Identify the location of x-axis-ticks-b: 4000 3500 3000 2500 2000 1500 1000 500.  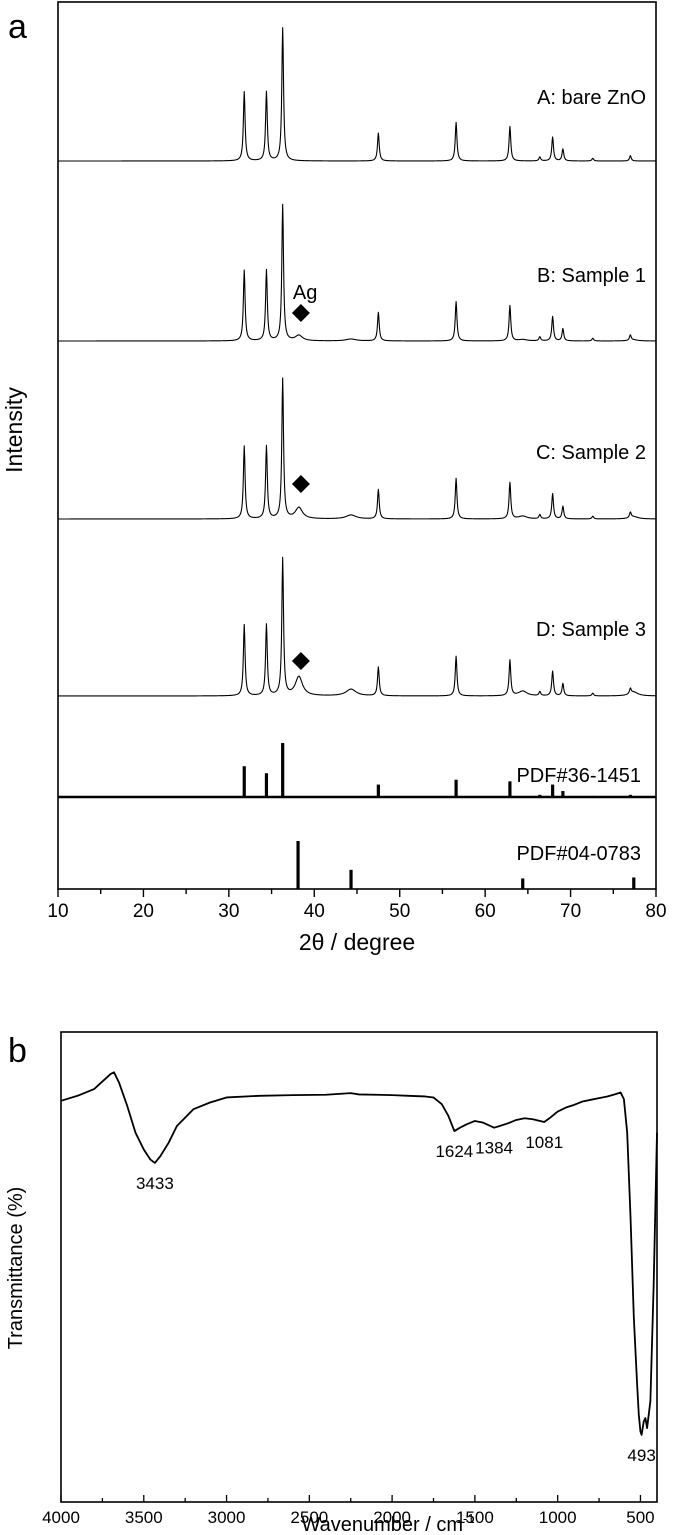
(348, 1511).